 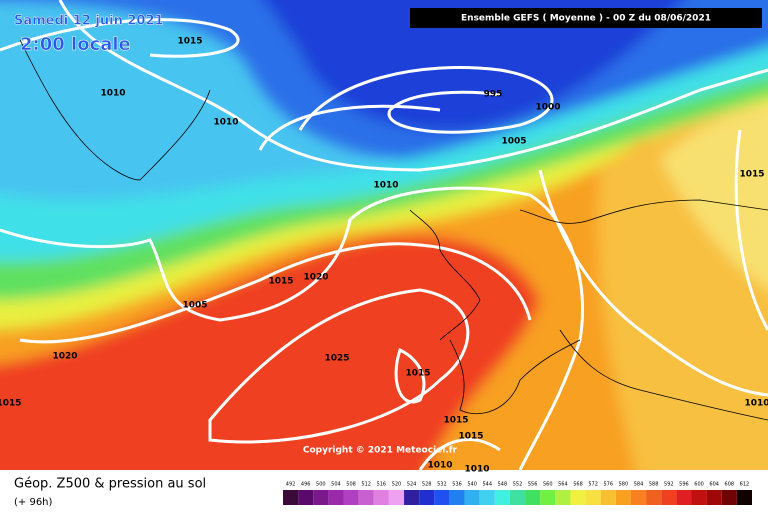 What do you see at coordinates (624, 485) in the screenshot?
I see `scale-label: 580` at bounding box center [624, 485].